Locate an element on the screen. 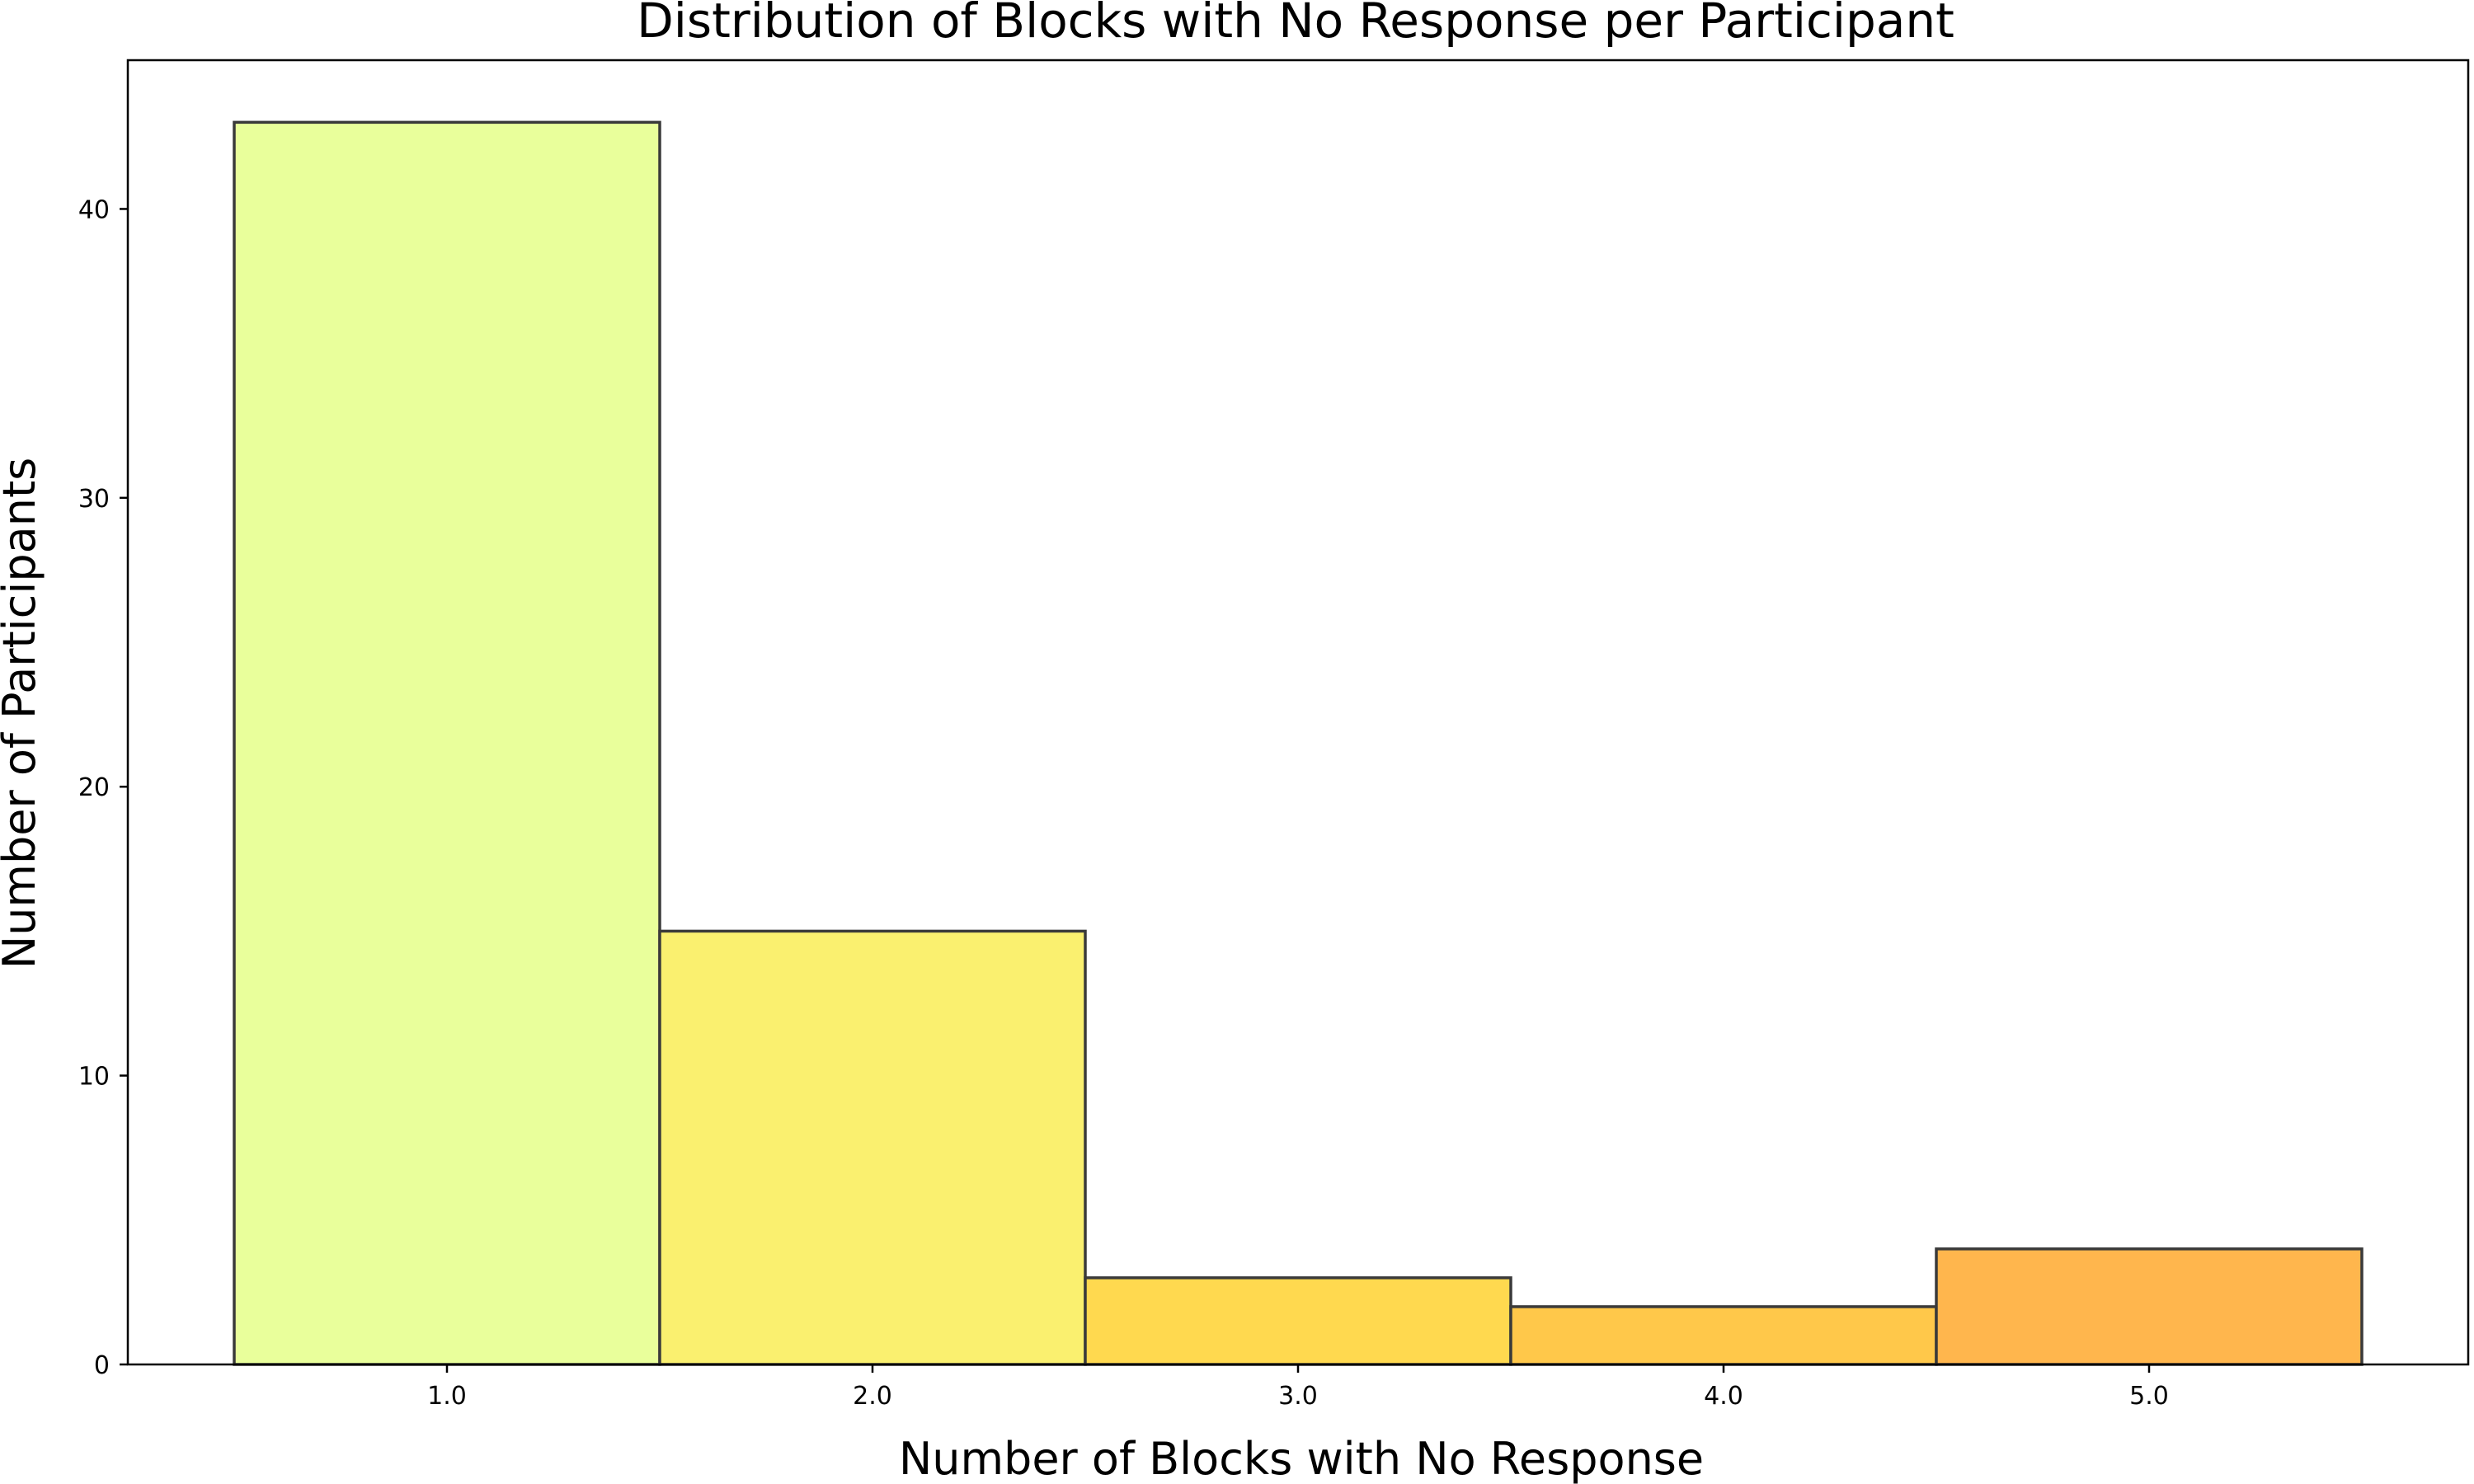  y-tick-label-20: 20 is located at coordinates (94, 787).